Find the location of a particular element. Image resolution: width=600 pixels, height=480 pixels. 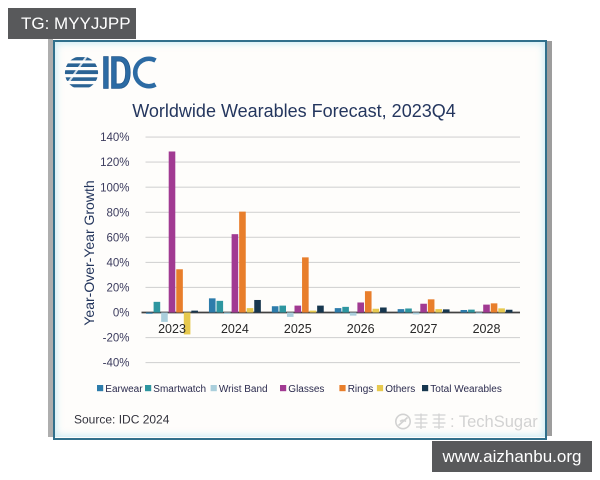

svg-text: Year-Over-Year Growth is located at coordinates (89, 252).